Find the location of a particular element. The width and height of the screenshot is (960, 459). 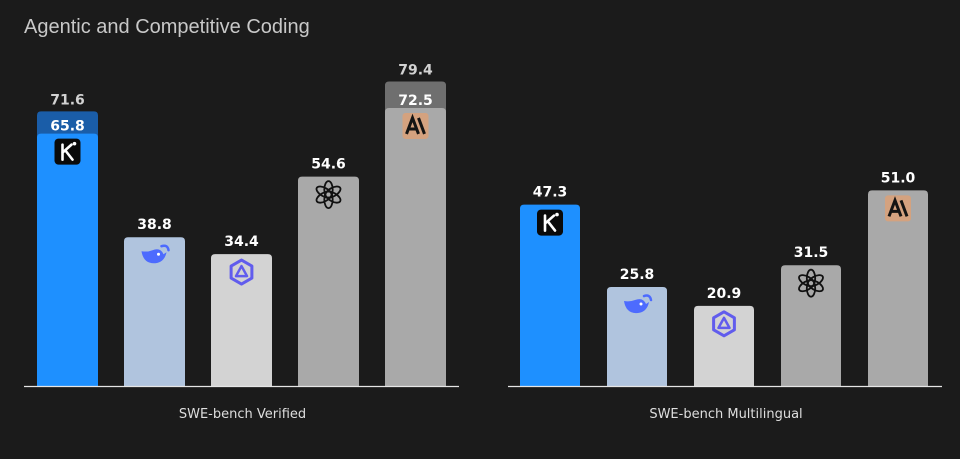

bar-group-qwen: 34.4 is located at coordinates (241, 310).